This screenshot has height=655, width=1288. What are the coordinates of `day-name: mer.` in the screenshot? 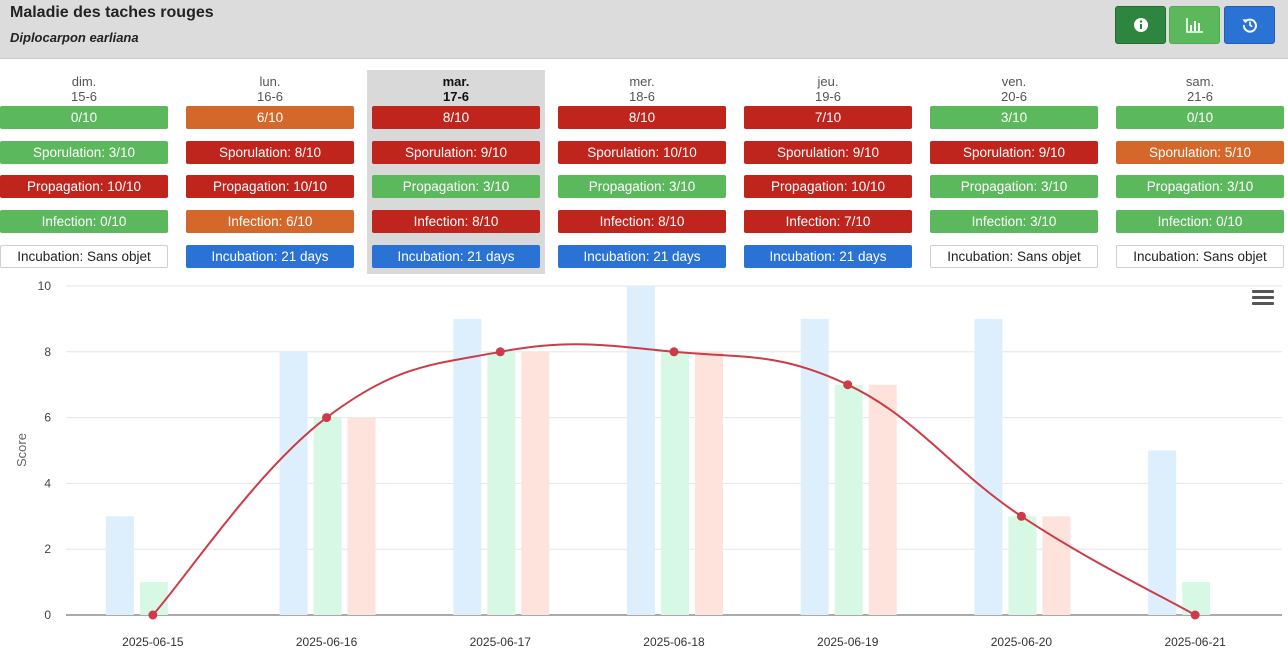 It's located at (642, 81).